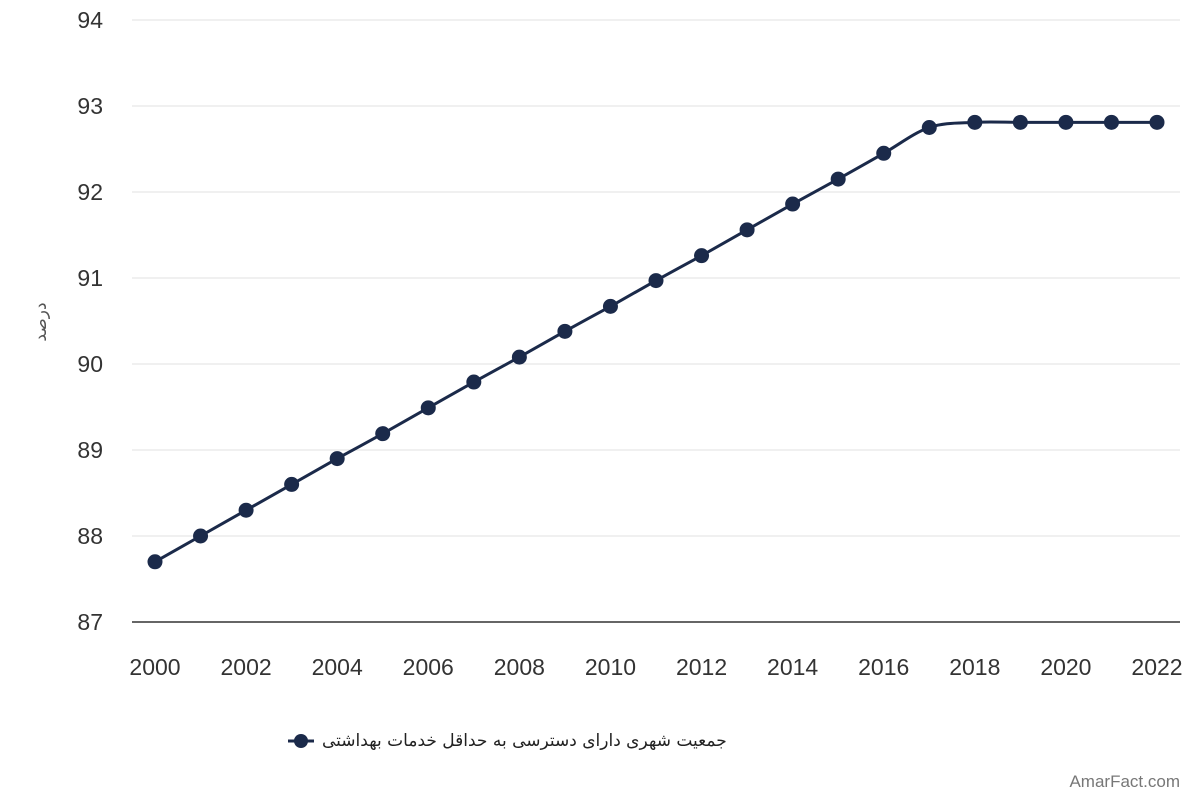 The image size is (1200, 800). What do you see at coordinates (246, 667) in the screenshot?
I see `x-tick-label: 2002` at bounding box center [246, 667].